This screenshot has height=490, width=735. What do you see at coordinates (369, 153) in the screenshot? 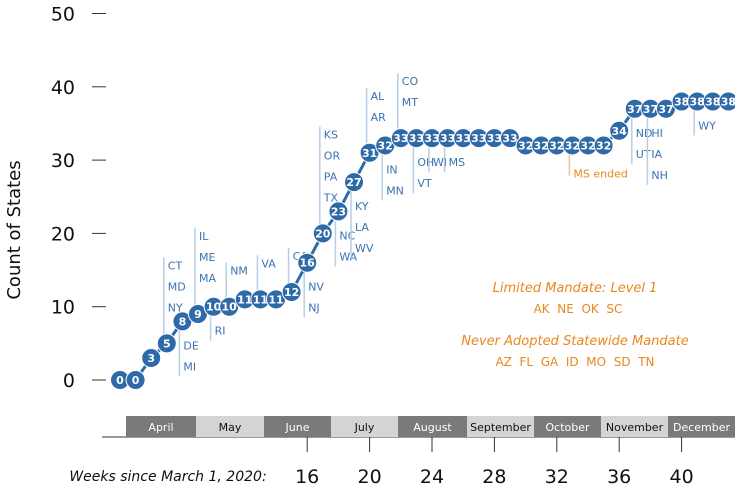
I see `data-label: 31` at bounding box center [369, 153].